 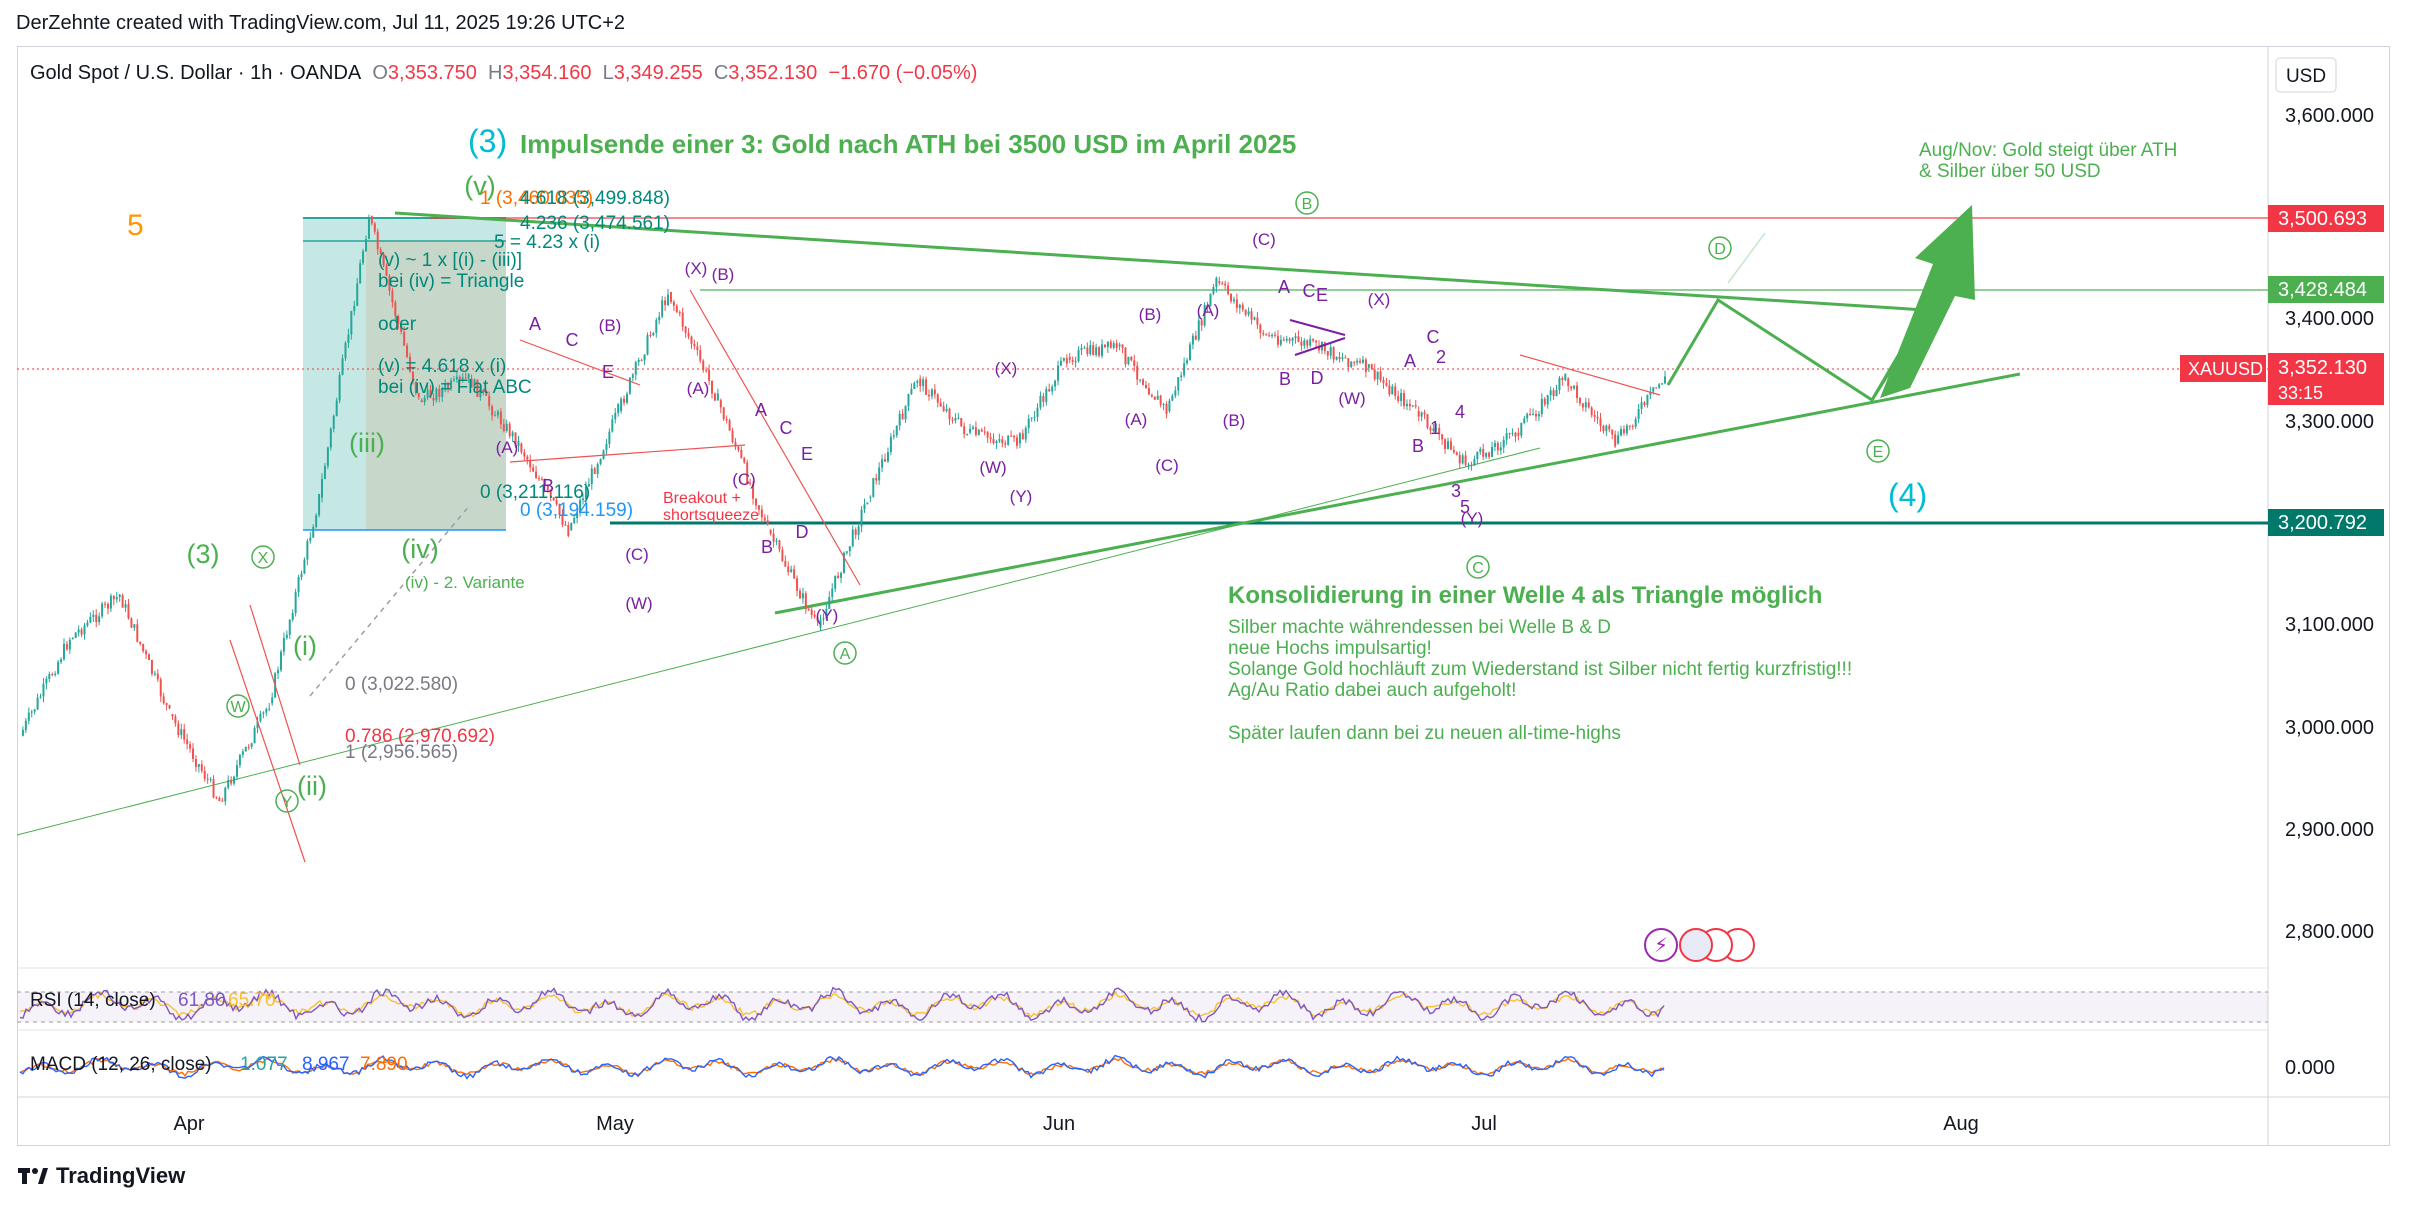 What do you see at coordinates (1075, 1124) in the screenshot?
I see `time-axis: Apr May Jun Jul Aug` at bounding box center [1075, 1124].